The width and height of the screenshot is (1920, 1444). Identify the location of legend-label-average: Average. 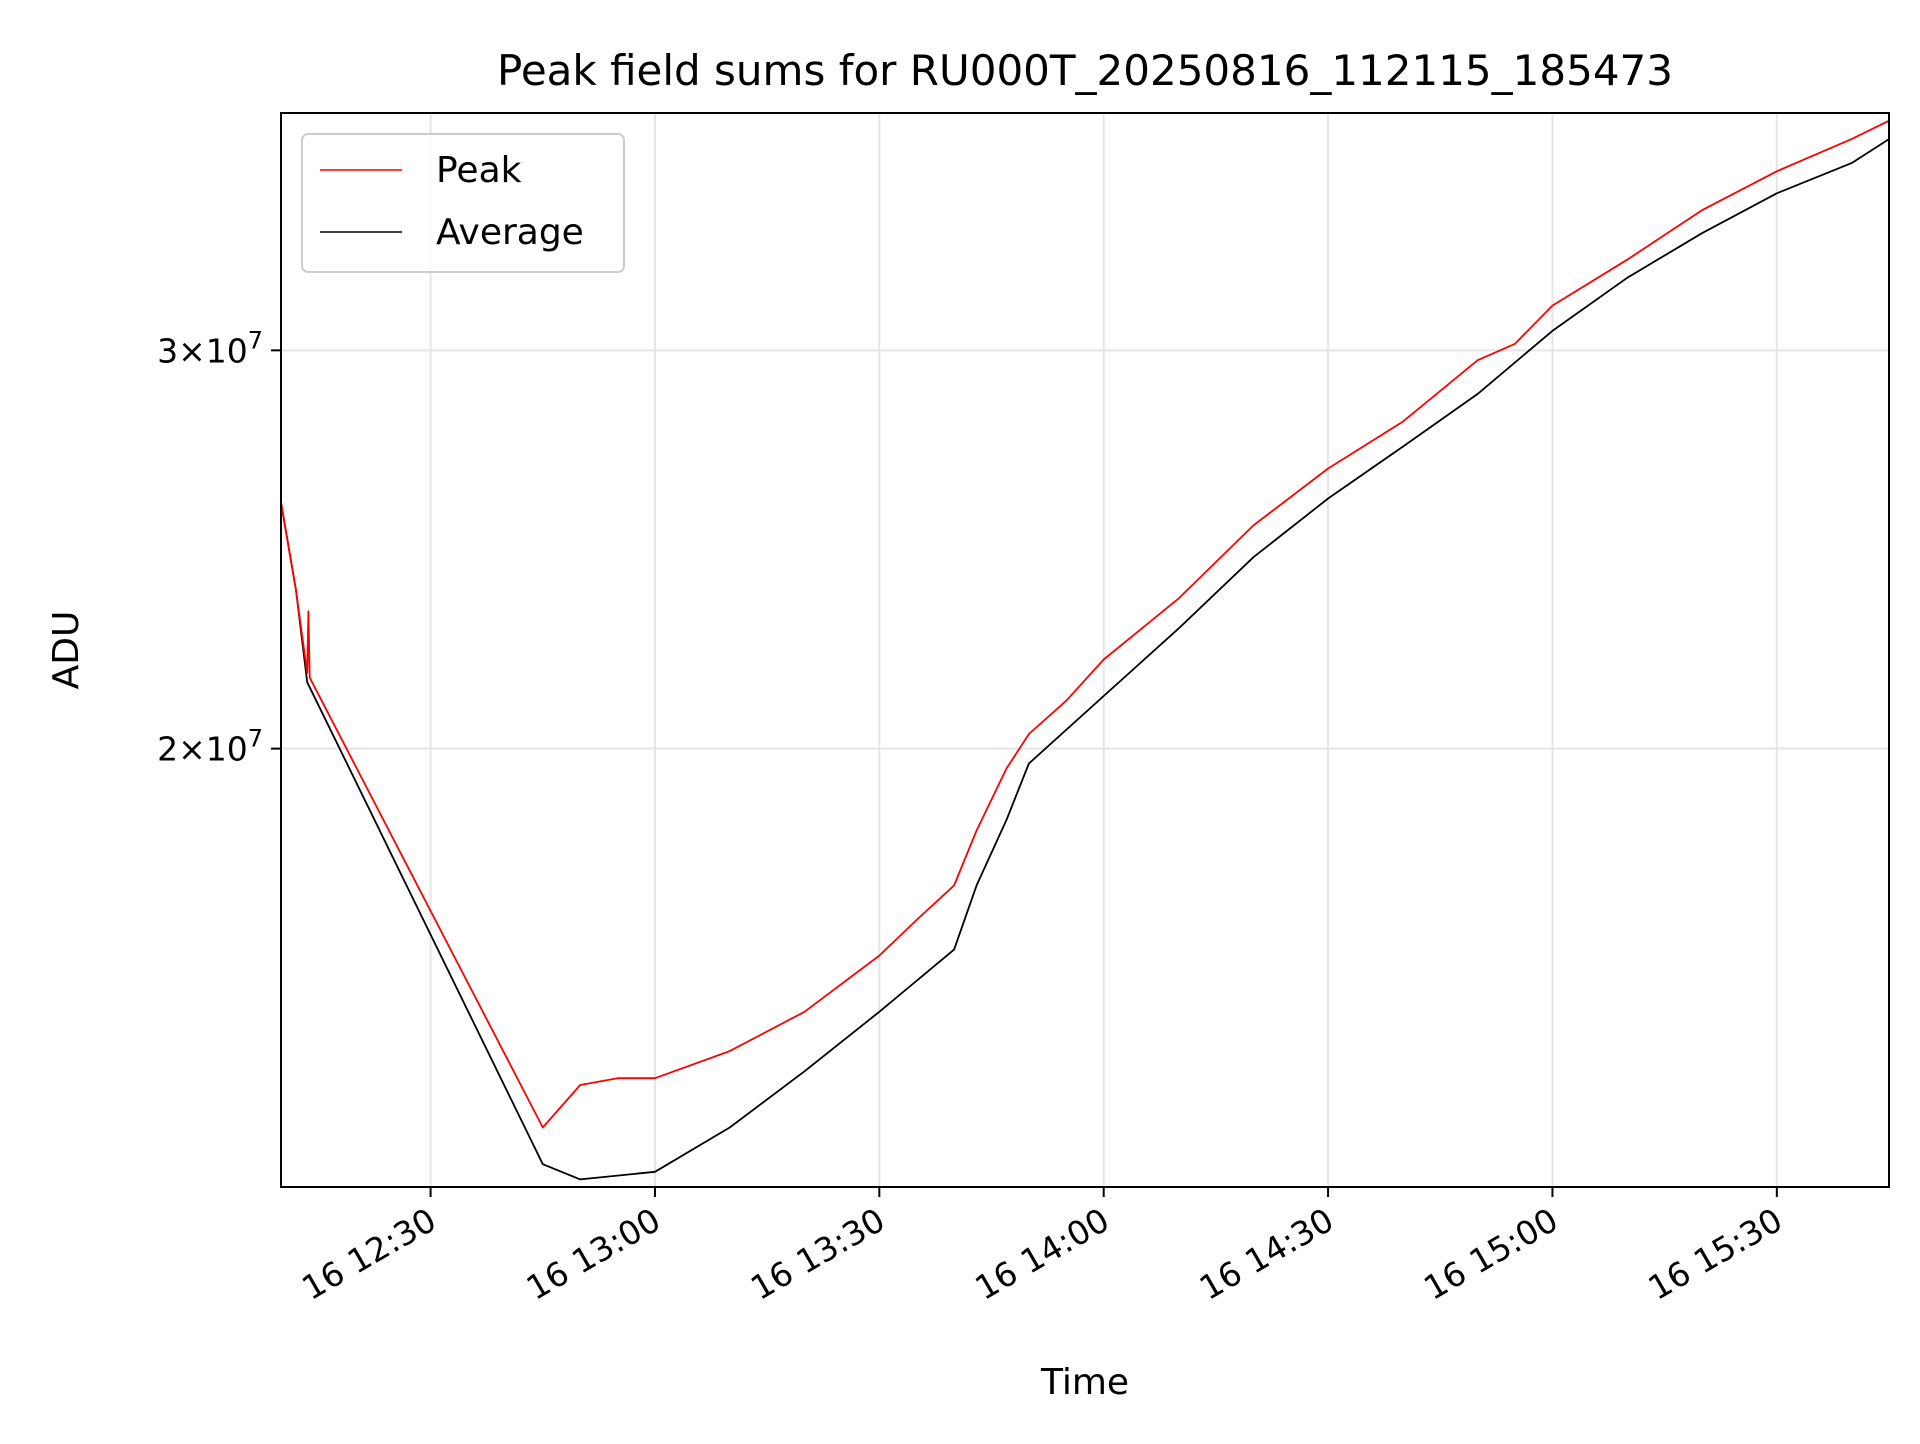
(510, 232).